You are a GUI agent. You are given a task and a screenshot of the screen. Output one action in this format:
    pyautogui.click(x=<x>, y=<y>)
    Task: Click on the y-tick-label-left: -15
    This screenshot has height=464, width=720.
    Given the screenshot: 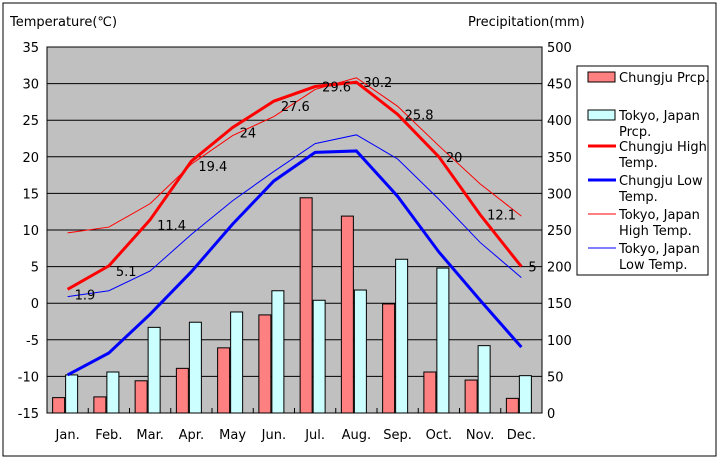 What is the action you would take?
    pyautogui.click(x=28, y=414)
    